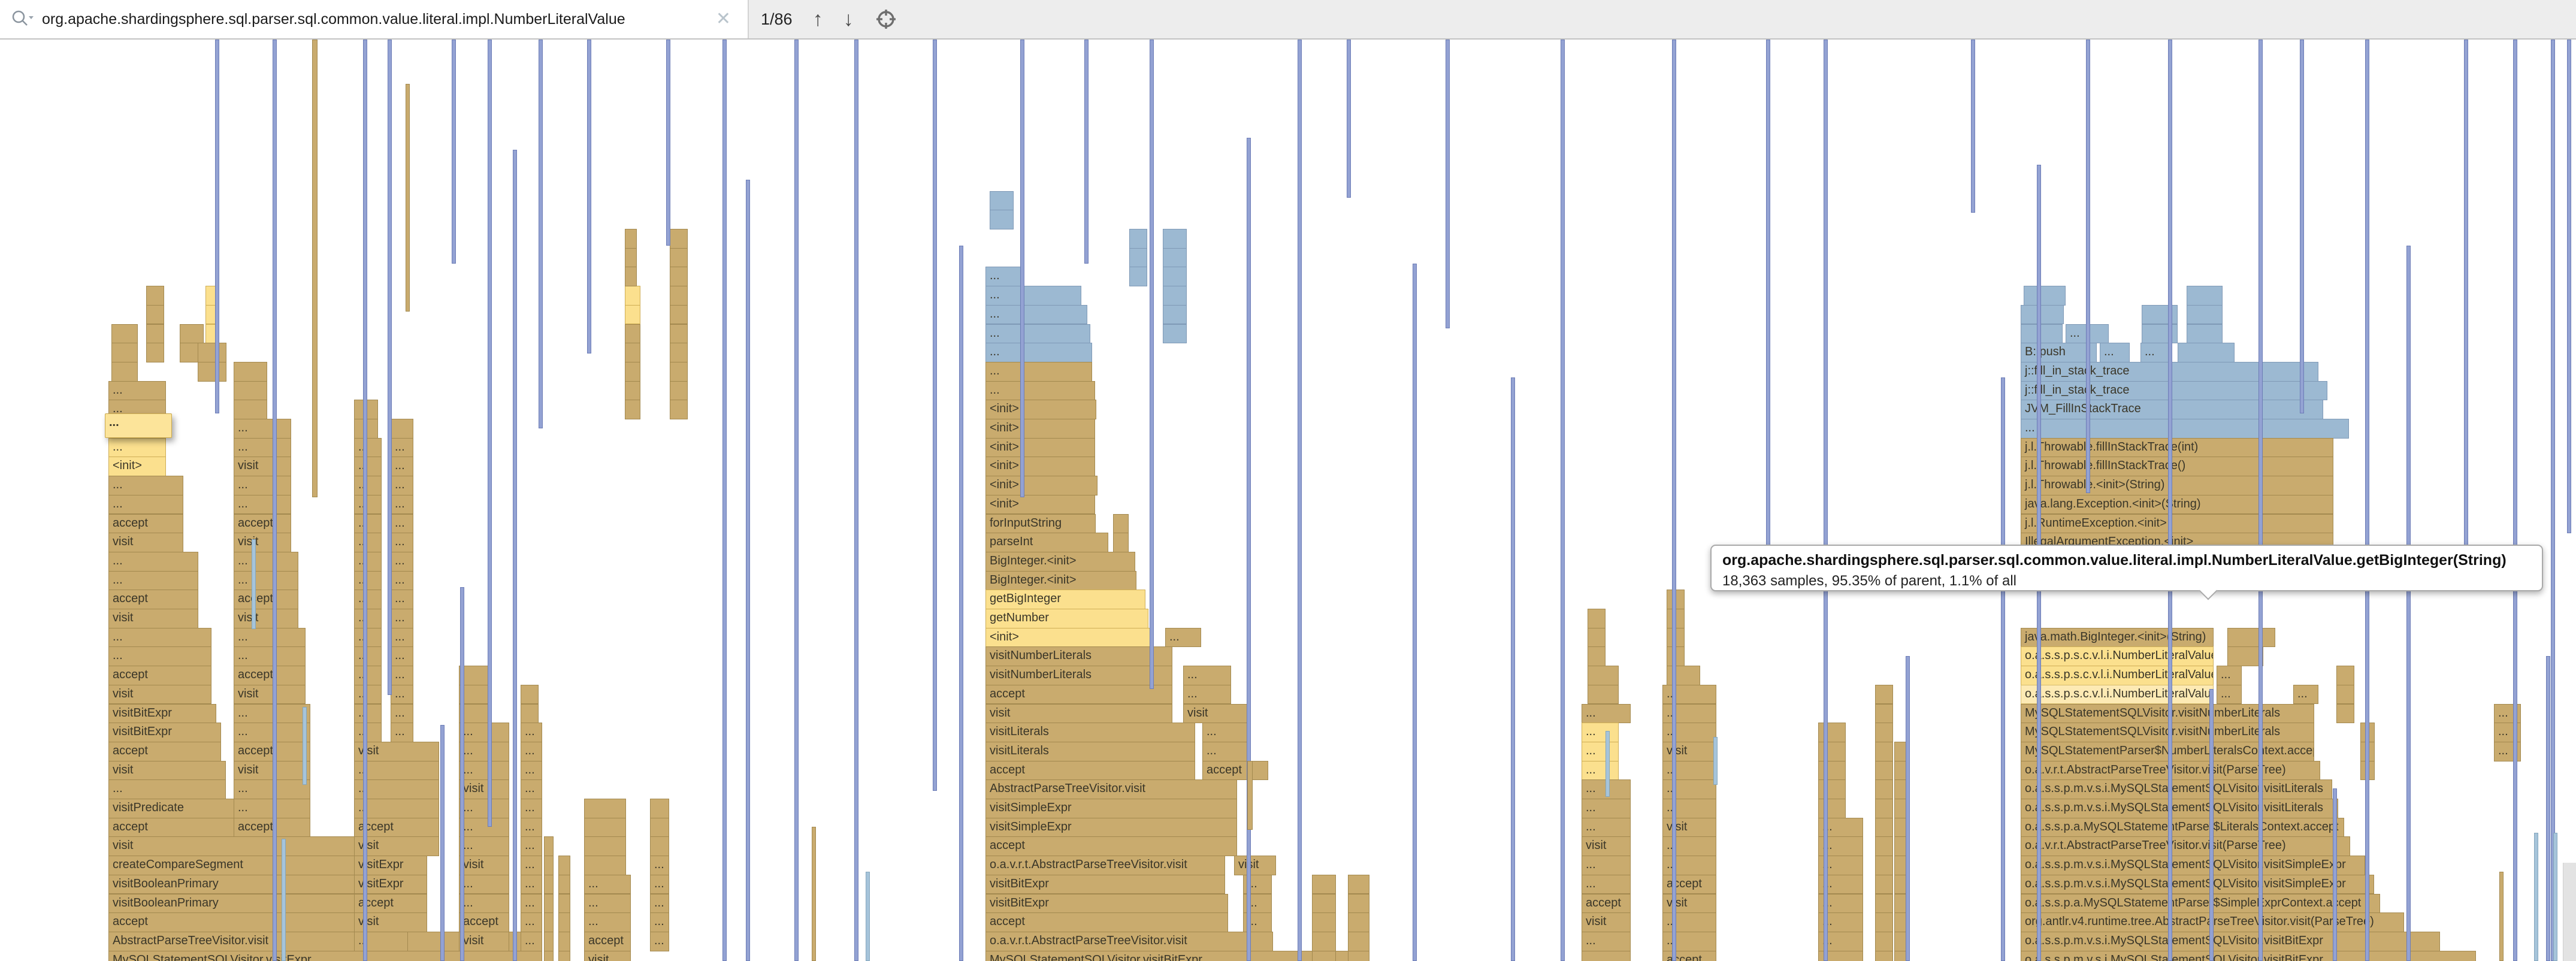  What do you see at coordinates (723, 19) in the screenshot?
I see `clear-search-icon: ✕` at bounding box center [723, 19].